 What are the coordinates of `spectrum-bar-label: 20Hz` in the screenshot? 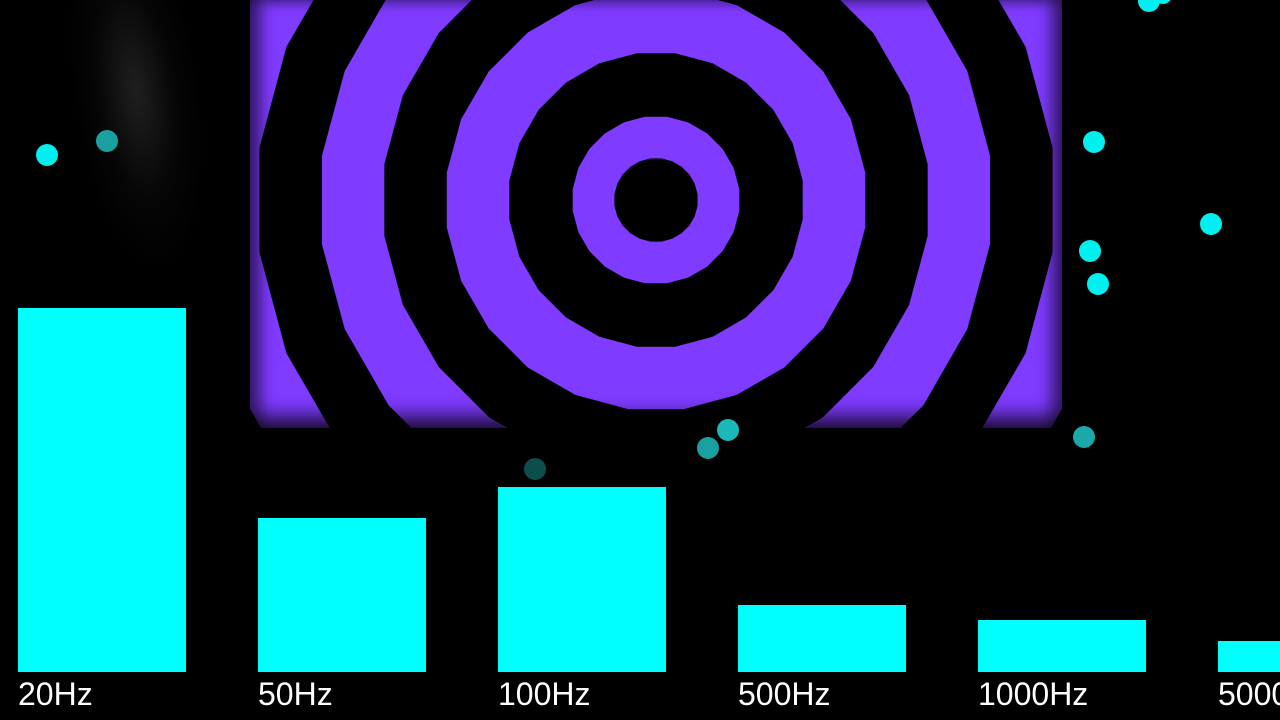 It's located at (55, 694).